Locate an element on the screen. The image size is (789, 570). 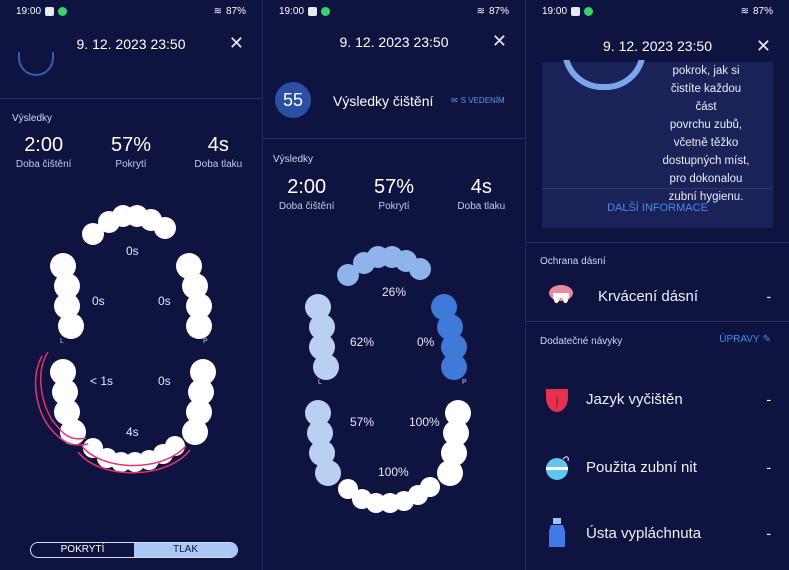
habits-heading: Dodatečné návyky is located at coordinates (581, 341).